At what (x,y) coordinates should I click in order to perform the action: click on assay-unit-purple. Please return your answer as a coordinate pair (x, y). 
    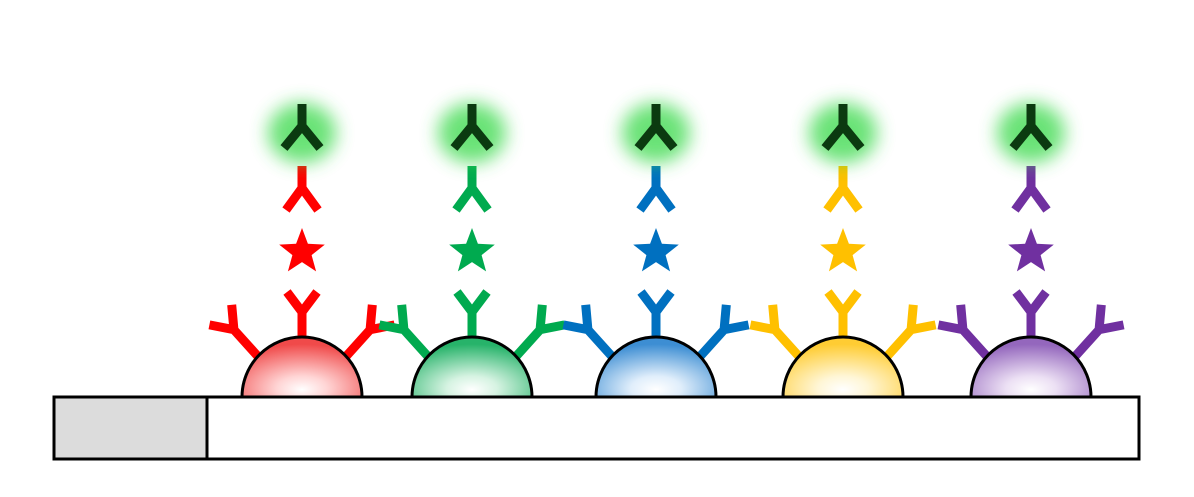
    Looking at the image, I should click on (1031, 251).